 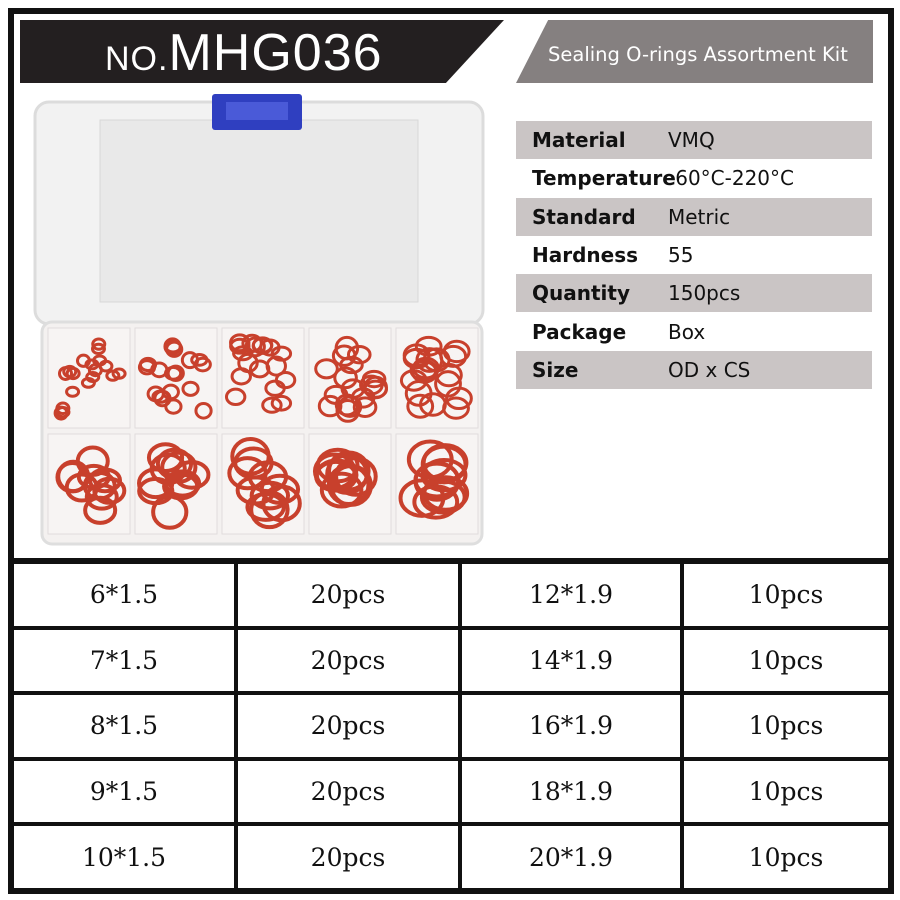 I want to click on header-model-bar, so click(x=262, y=51).